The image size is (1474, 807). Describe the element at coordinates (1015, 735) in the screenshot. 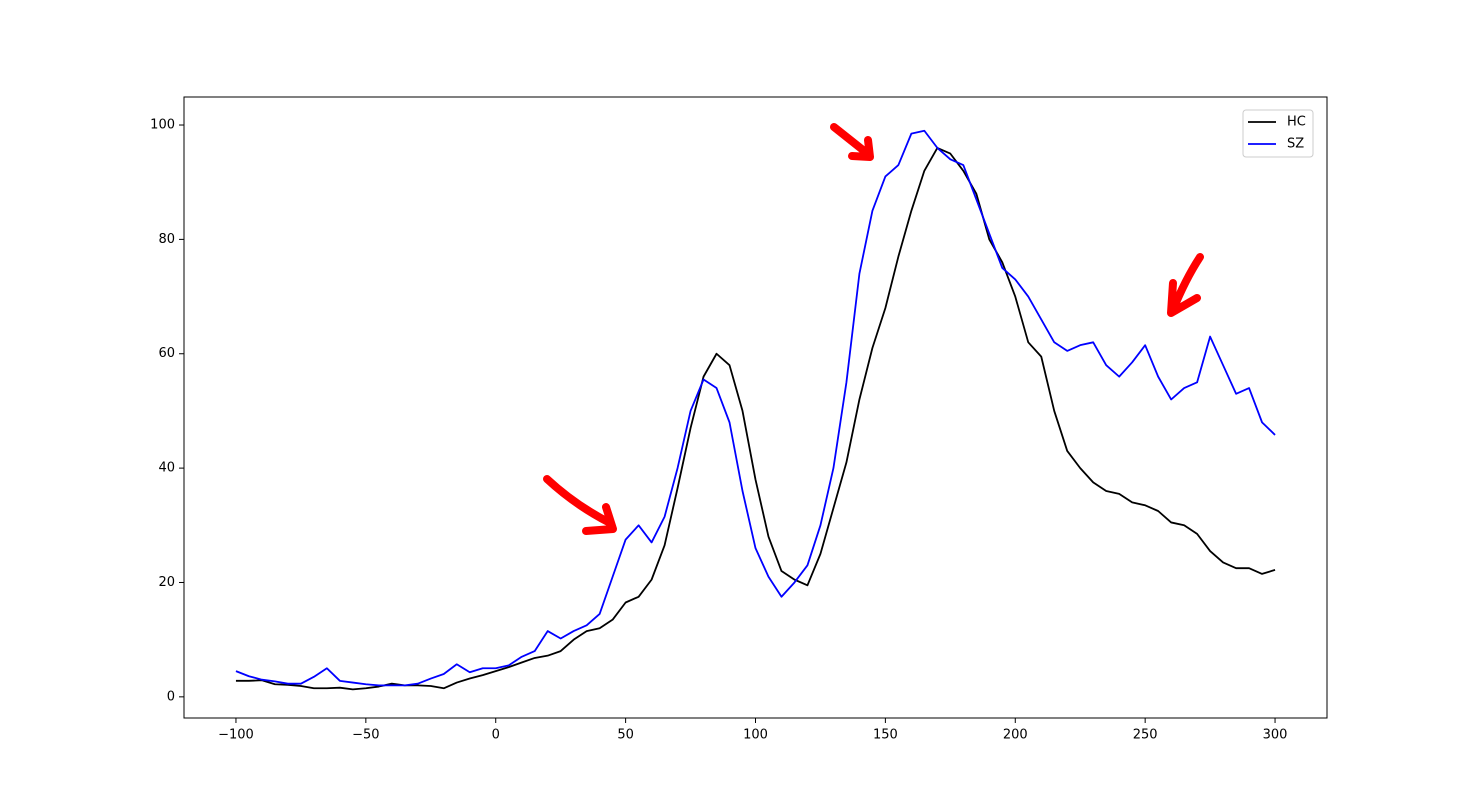

I see `x-tick-label: 200` at that location.